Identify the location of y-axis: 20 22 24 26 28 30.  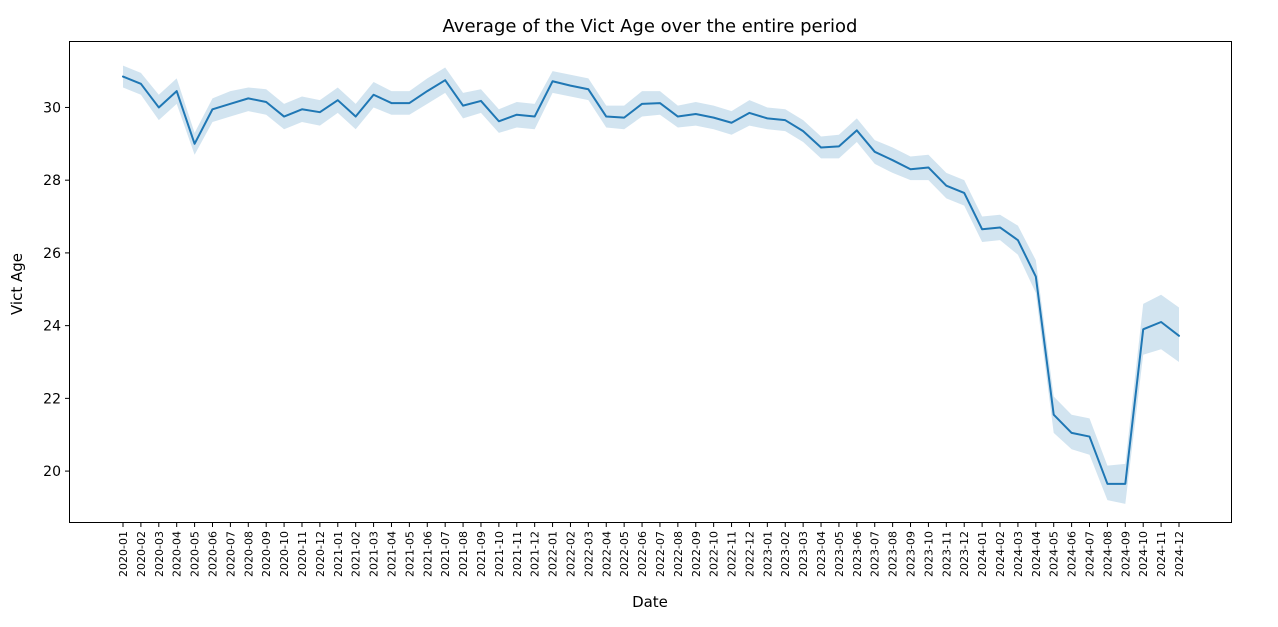
(56, 290).